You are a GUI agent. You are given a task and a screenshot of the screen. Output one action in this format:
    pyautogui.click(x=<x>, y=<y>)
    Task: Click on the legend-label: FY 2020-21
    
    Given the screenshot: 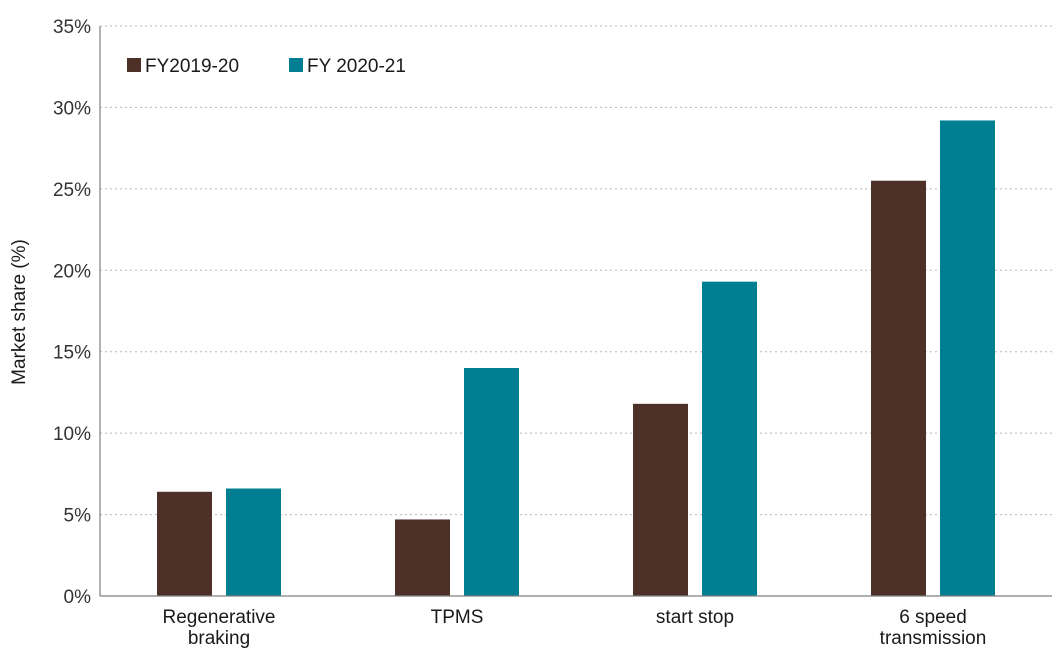 What is the action you would take?
    pyautogui.click(x=356, y=66)
    